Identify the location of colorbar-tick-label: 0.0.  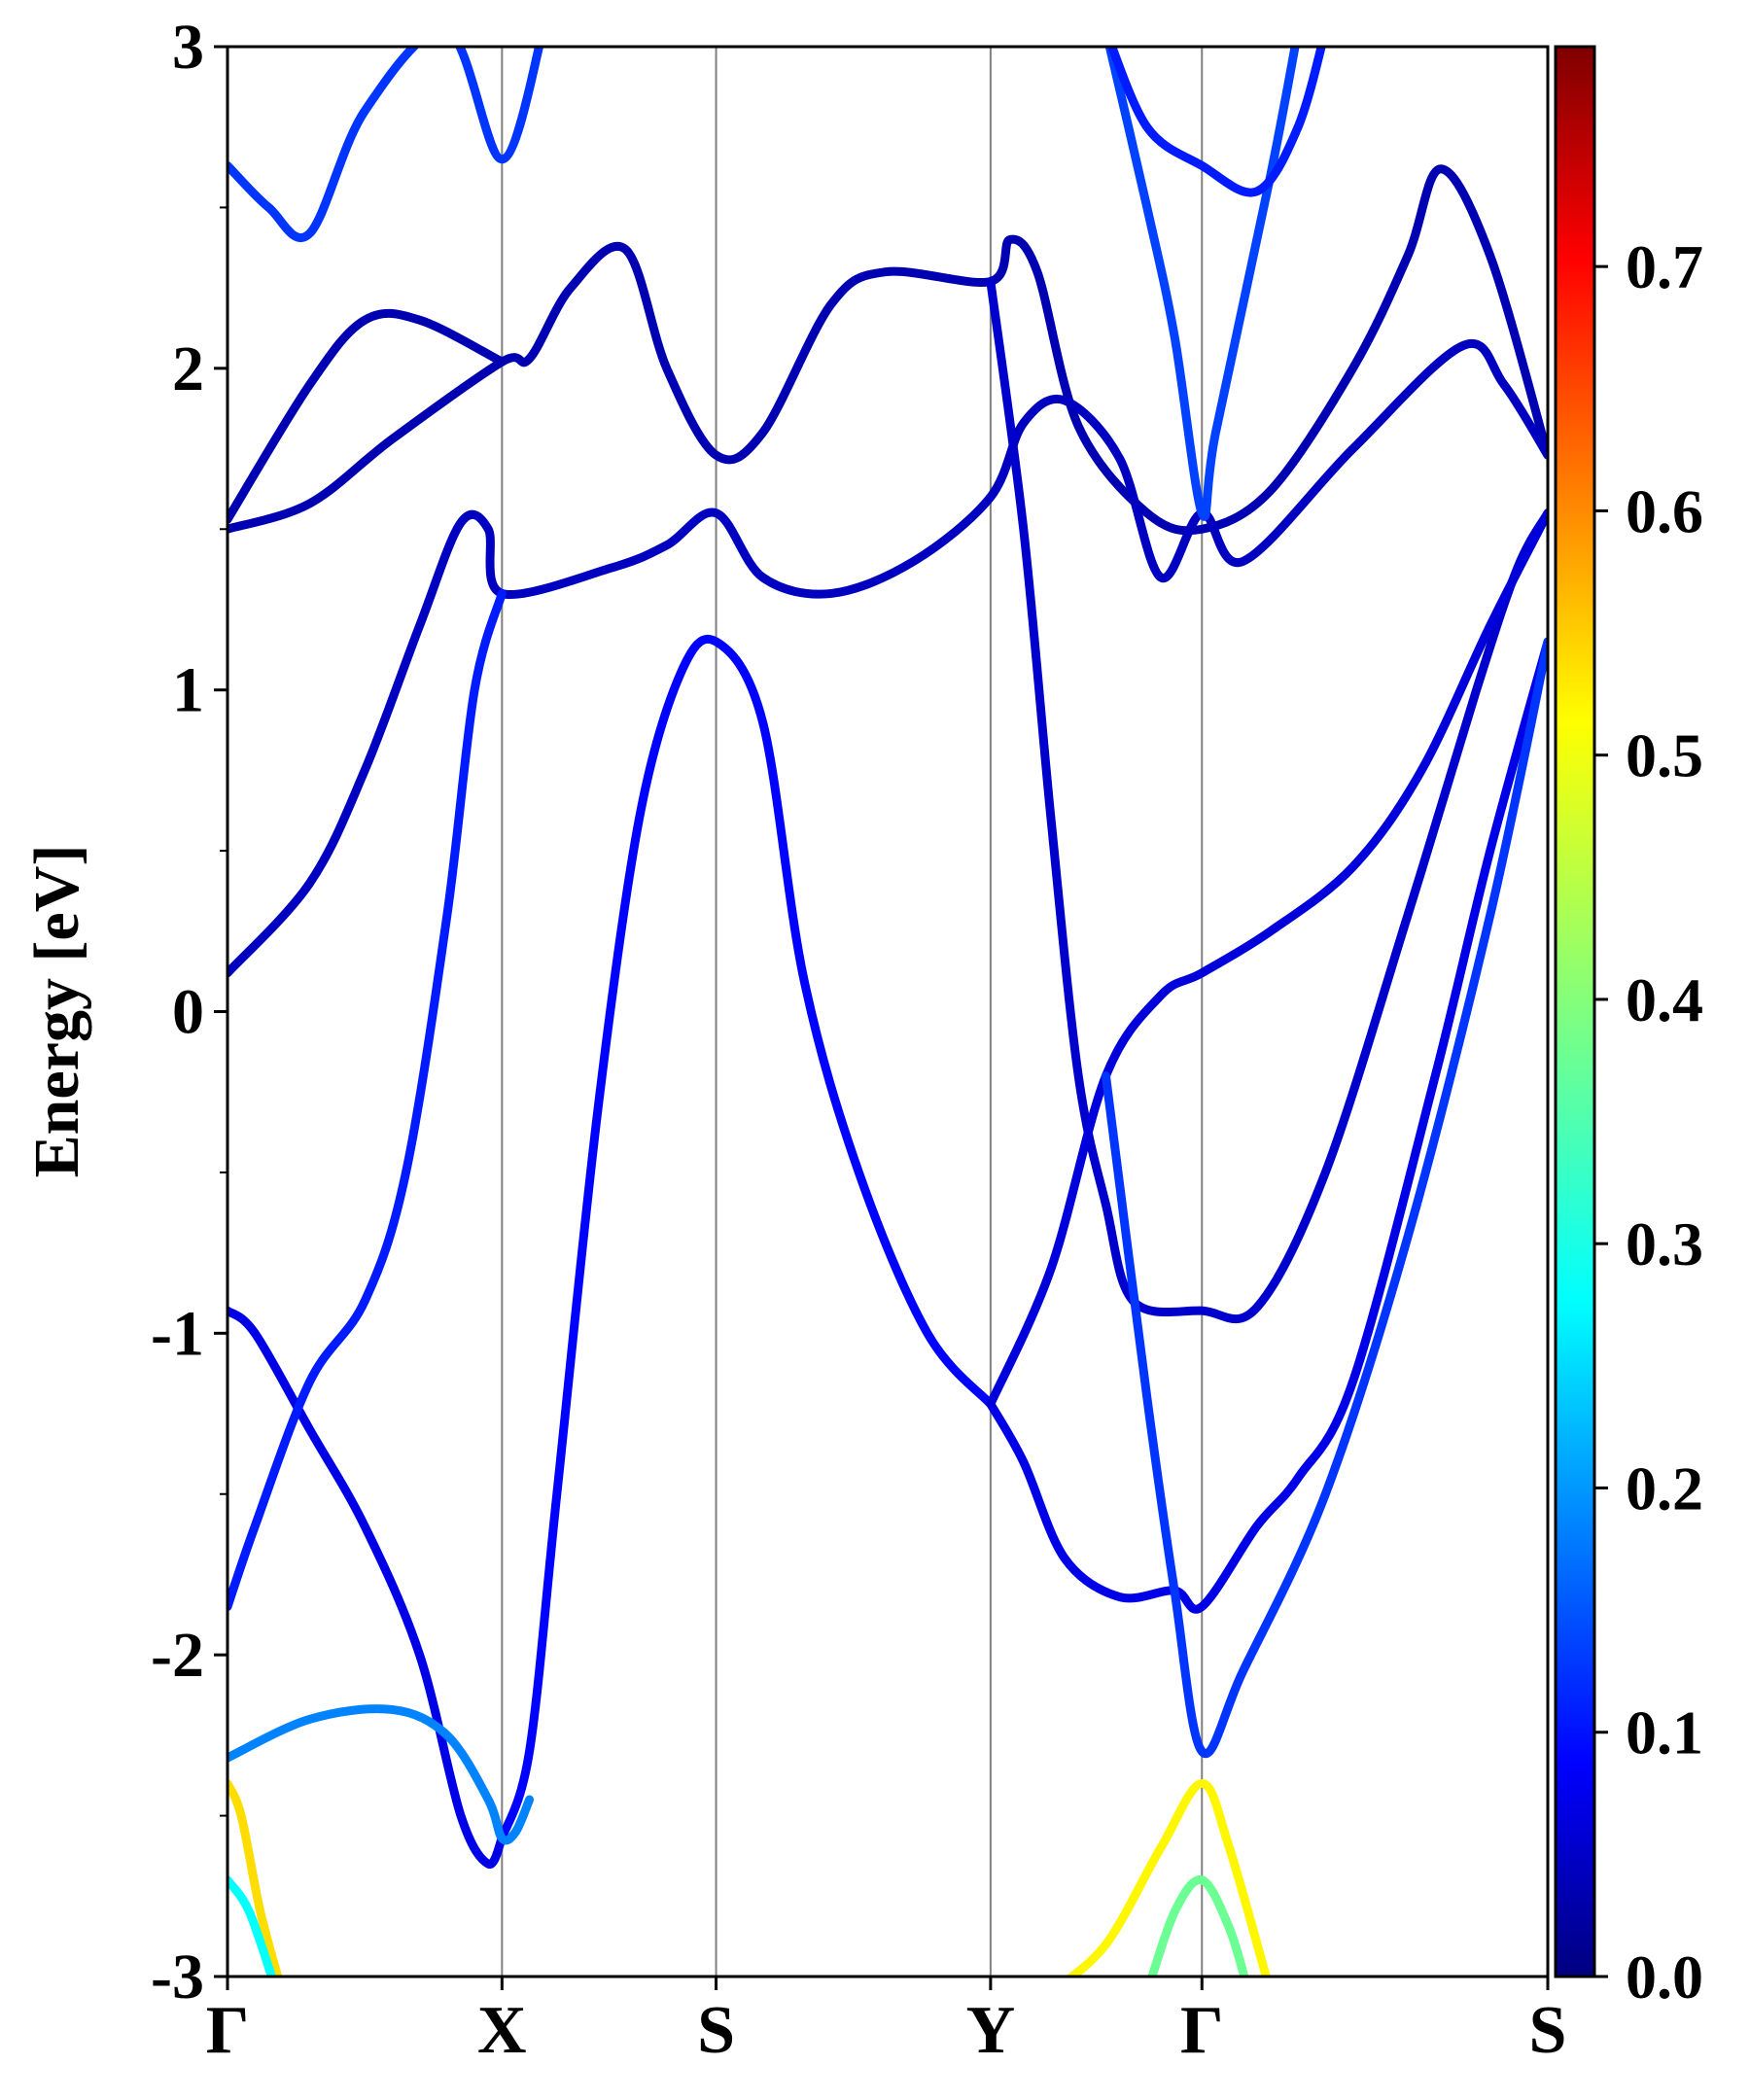
(1664, 1977).